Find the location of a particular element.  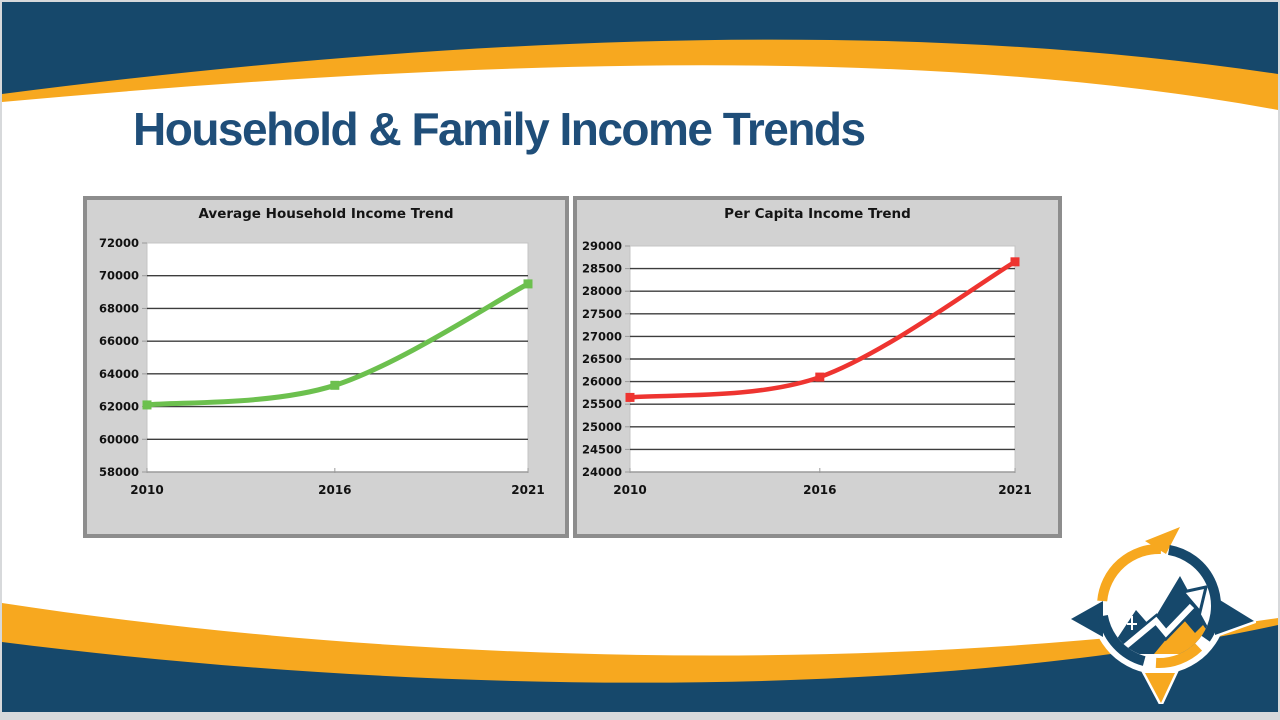

chart-title-household: Average Household Income Trend is located at coordinates (326, 214).